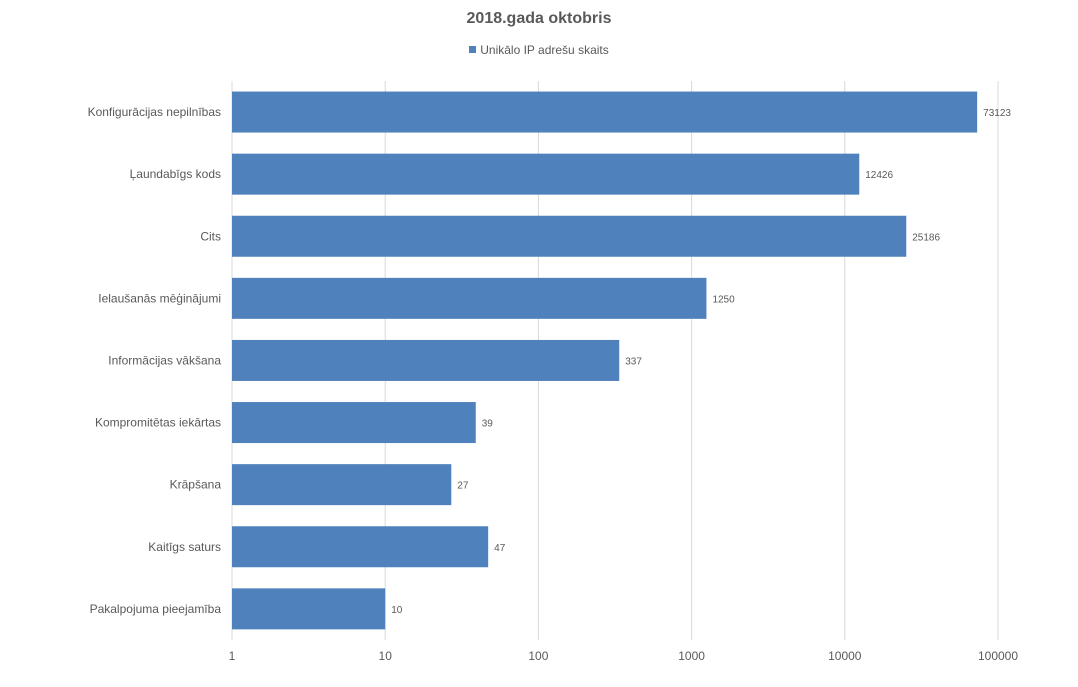 This screenshot has height=687, width=1078. I want to click on chart-title: 2018.gada oktobris, so click(539, 18).